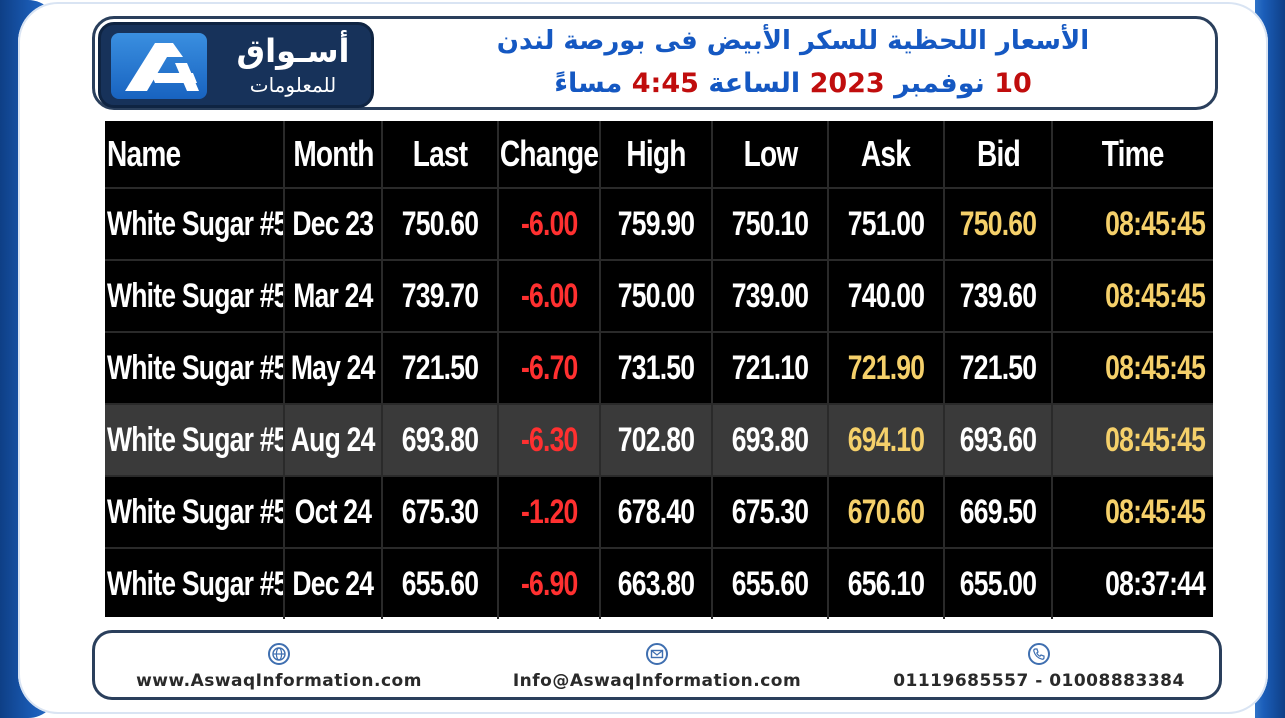 This screenshot has height=718, width=1285. What do you see at coordinates (771, 224) in the screenshot?
I see `cell-low: 750.10` at bounding box center [771, 224].